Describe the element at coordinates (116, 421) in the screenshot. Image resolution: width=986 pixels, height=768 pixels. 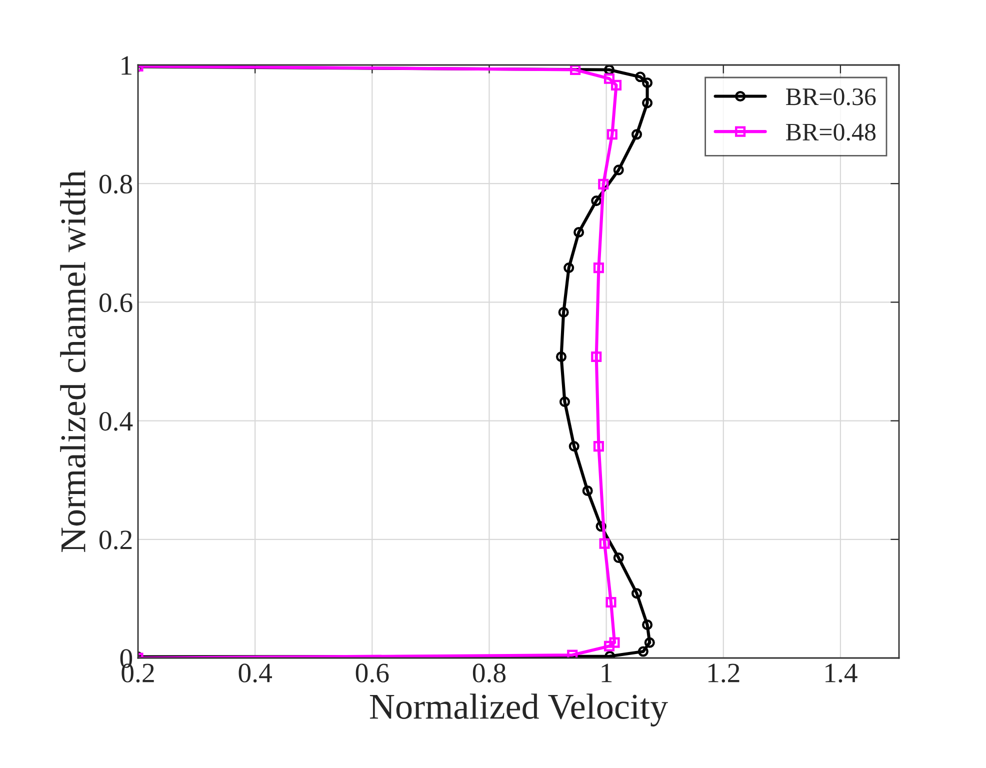
I see `y-tick-label: 0.4` at that location.